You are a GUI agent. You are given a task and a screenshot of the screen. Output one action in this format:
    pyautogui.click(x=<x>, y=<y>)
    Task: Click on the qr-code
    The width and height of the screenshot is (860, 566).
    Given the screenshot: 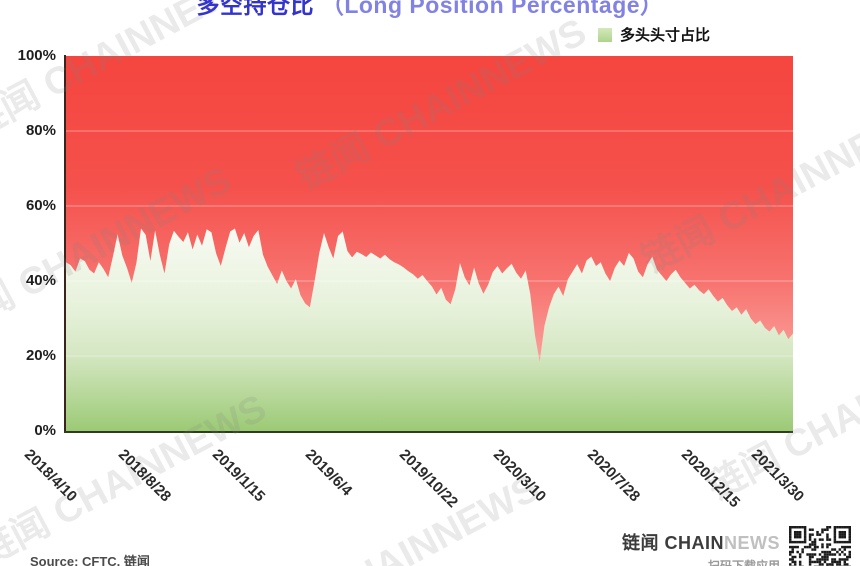 What is the action you would take?
    pyautogui.click(x=820, y=546)
    